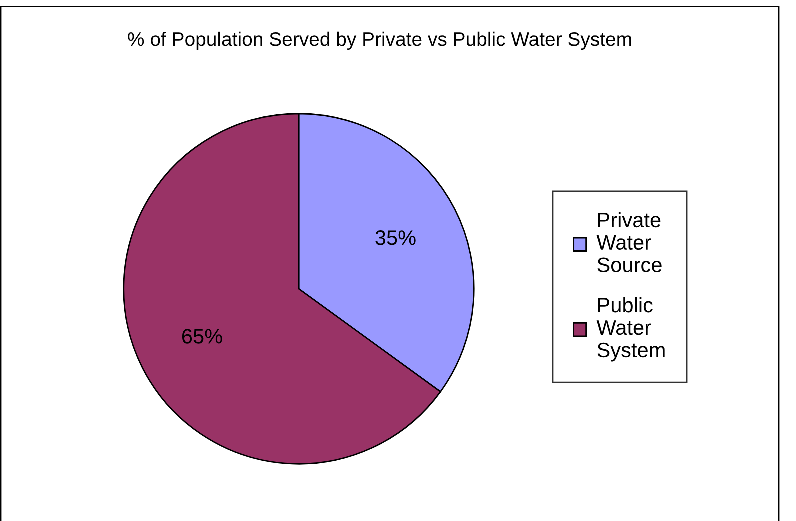  Describe the element at coordinates (630, 329) in the screenshot. I see `legend-label: Public Water System` at that location.